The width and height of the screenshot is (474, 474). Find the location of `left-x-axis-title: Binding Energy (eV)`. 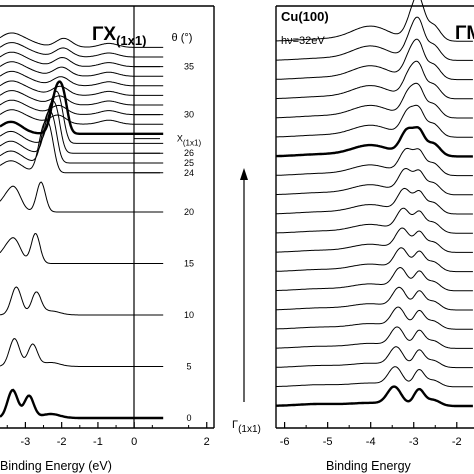

left-x-axis-title: Binding Energy (eV) is located at coordinates (56, 466).